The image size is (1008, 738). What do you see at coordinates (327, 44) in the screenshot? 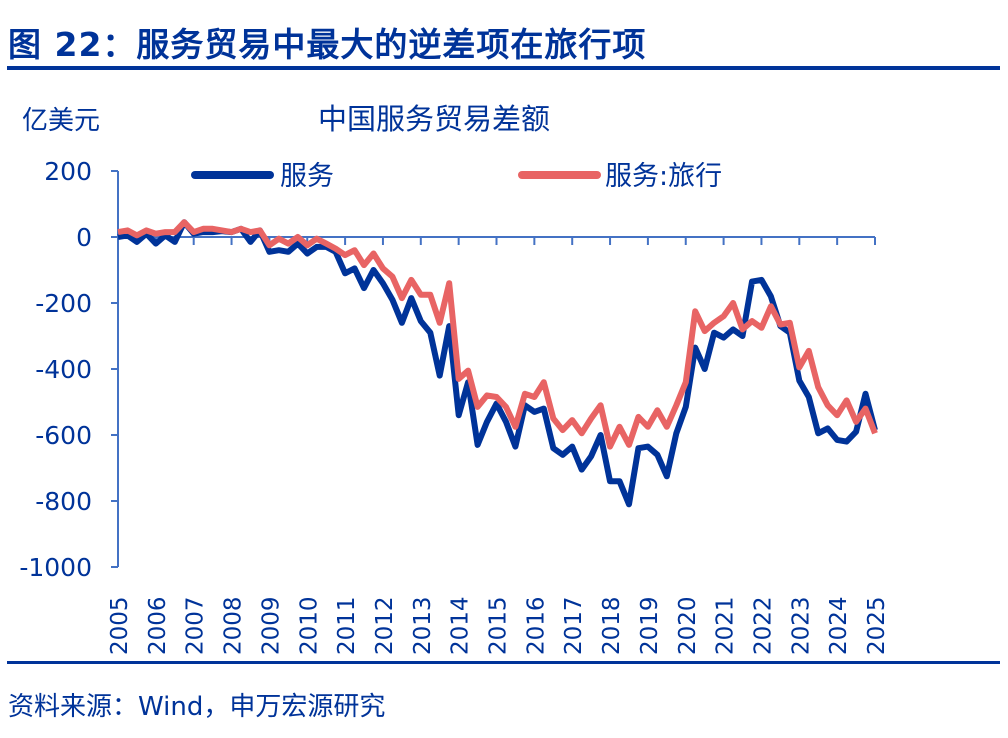
I see `figure-title: 图 22：服务贸易中最大的逆差项在旅行项` at bounding box center [327, 44].